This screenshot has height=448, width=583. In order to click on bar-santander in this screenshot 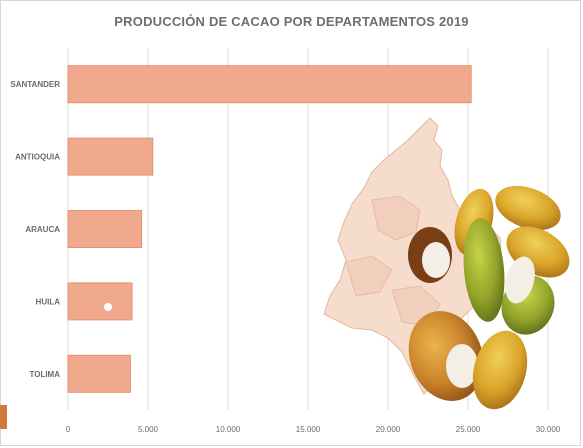, I will do `click(269, 84)`.